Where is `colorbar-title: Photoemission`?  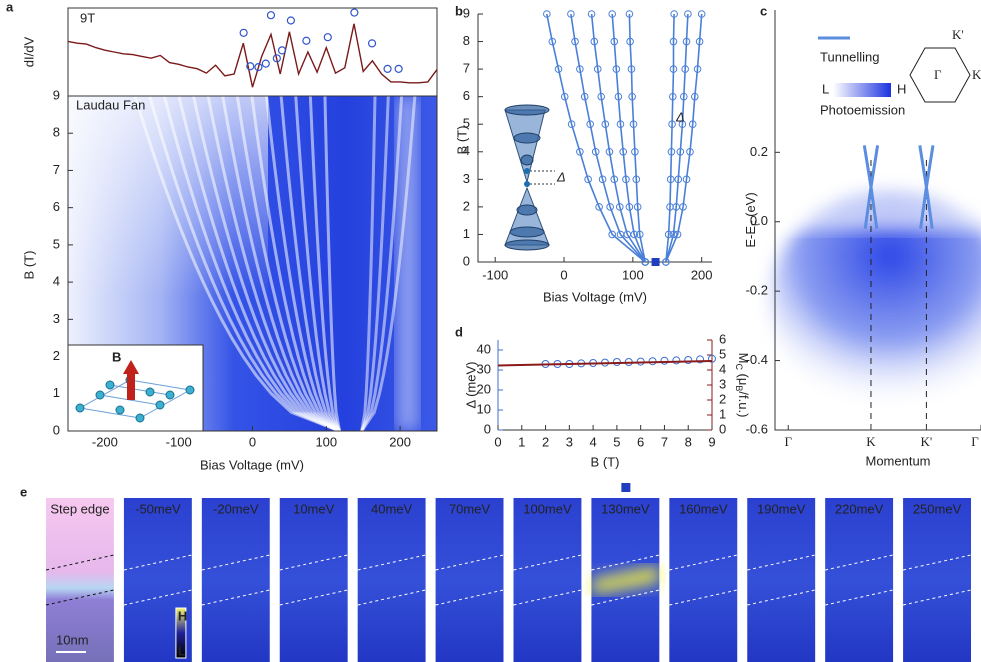 colorbar-title: Photoemission is located at coordinates (862, 109).